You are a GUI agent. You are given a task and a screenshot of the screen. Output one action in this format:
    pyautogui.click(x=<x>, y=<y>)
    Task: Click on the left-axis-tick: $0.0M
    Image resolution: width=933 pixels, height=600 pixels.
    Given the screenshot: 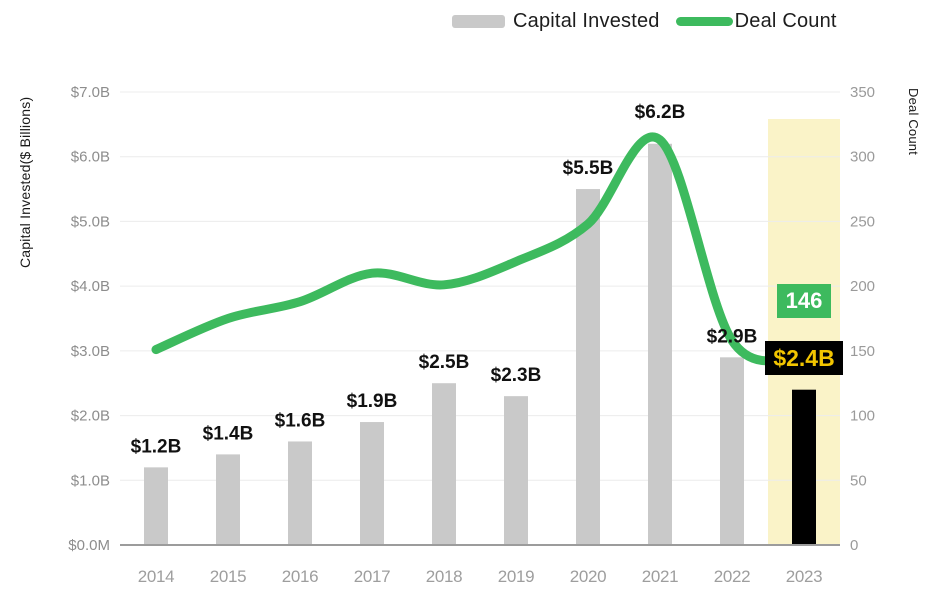 What is the action you would take?
    pyautogui.click(x=89, y=545)
    